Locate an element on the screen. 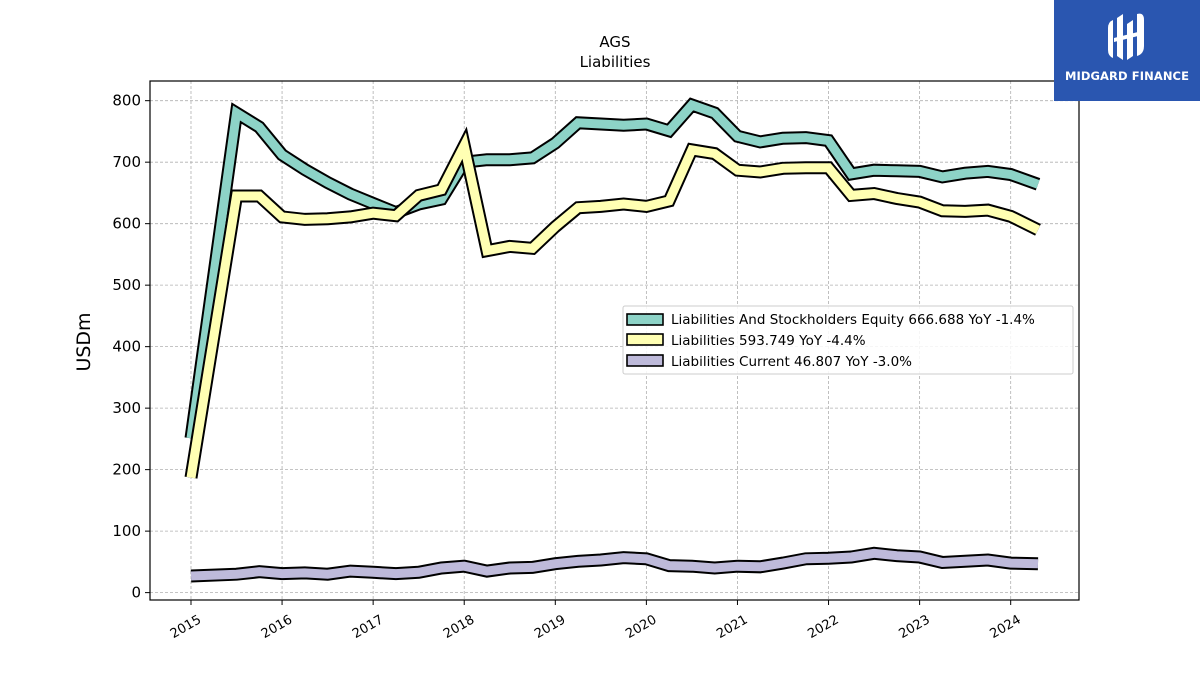  x-axis-ticks: 2015 2016 2017 2018 2019 2020 2021 2022 2023 2024 is located at coordinates (596, 621).